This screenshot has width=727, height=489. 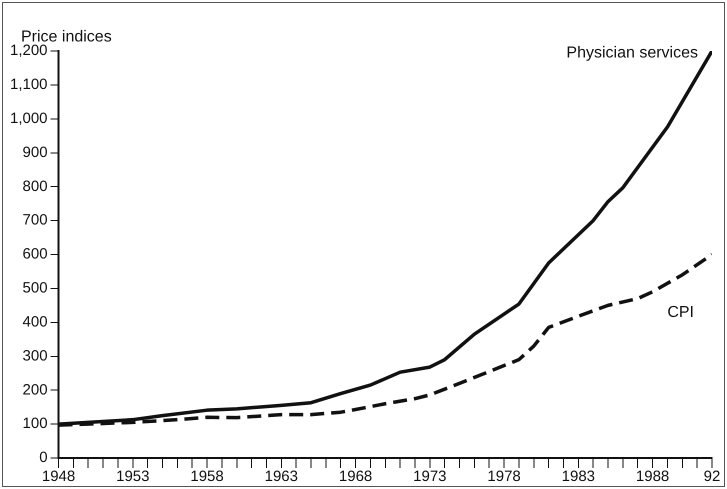 I want to click on x-tick-label: 1973, so click(x=430, y=477).